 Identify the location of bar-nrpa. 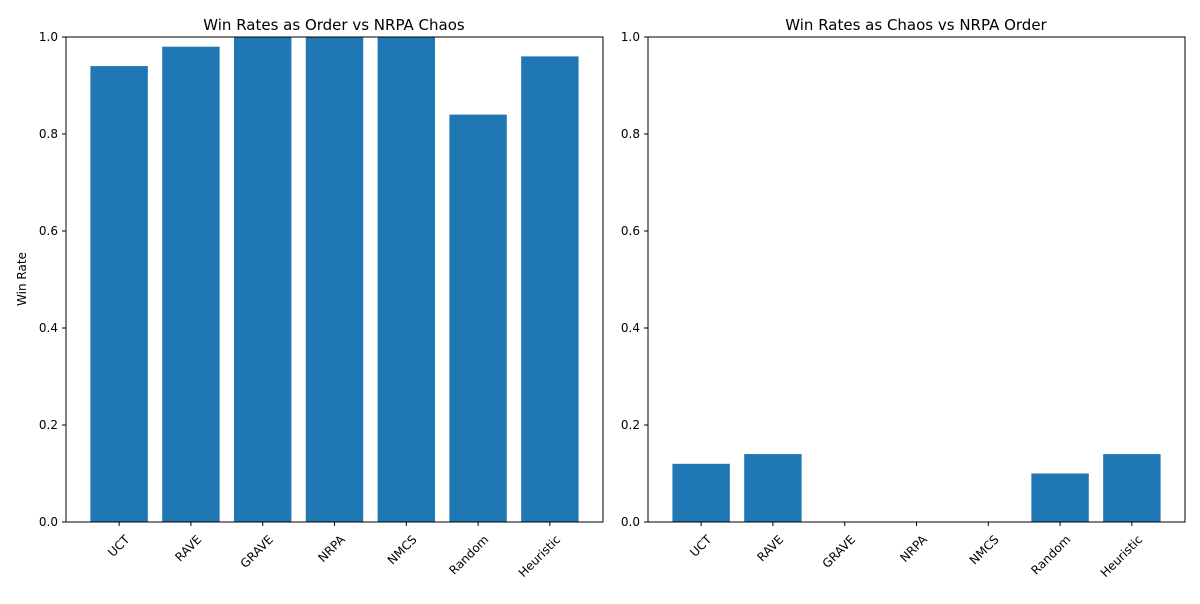
(334, 279).